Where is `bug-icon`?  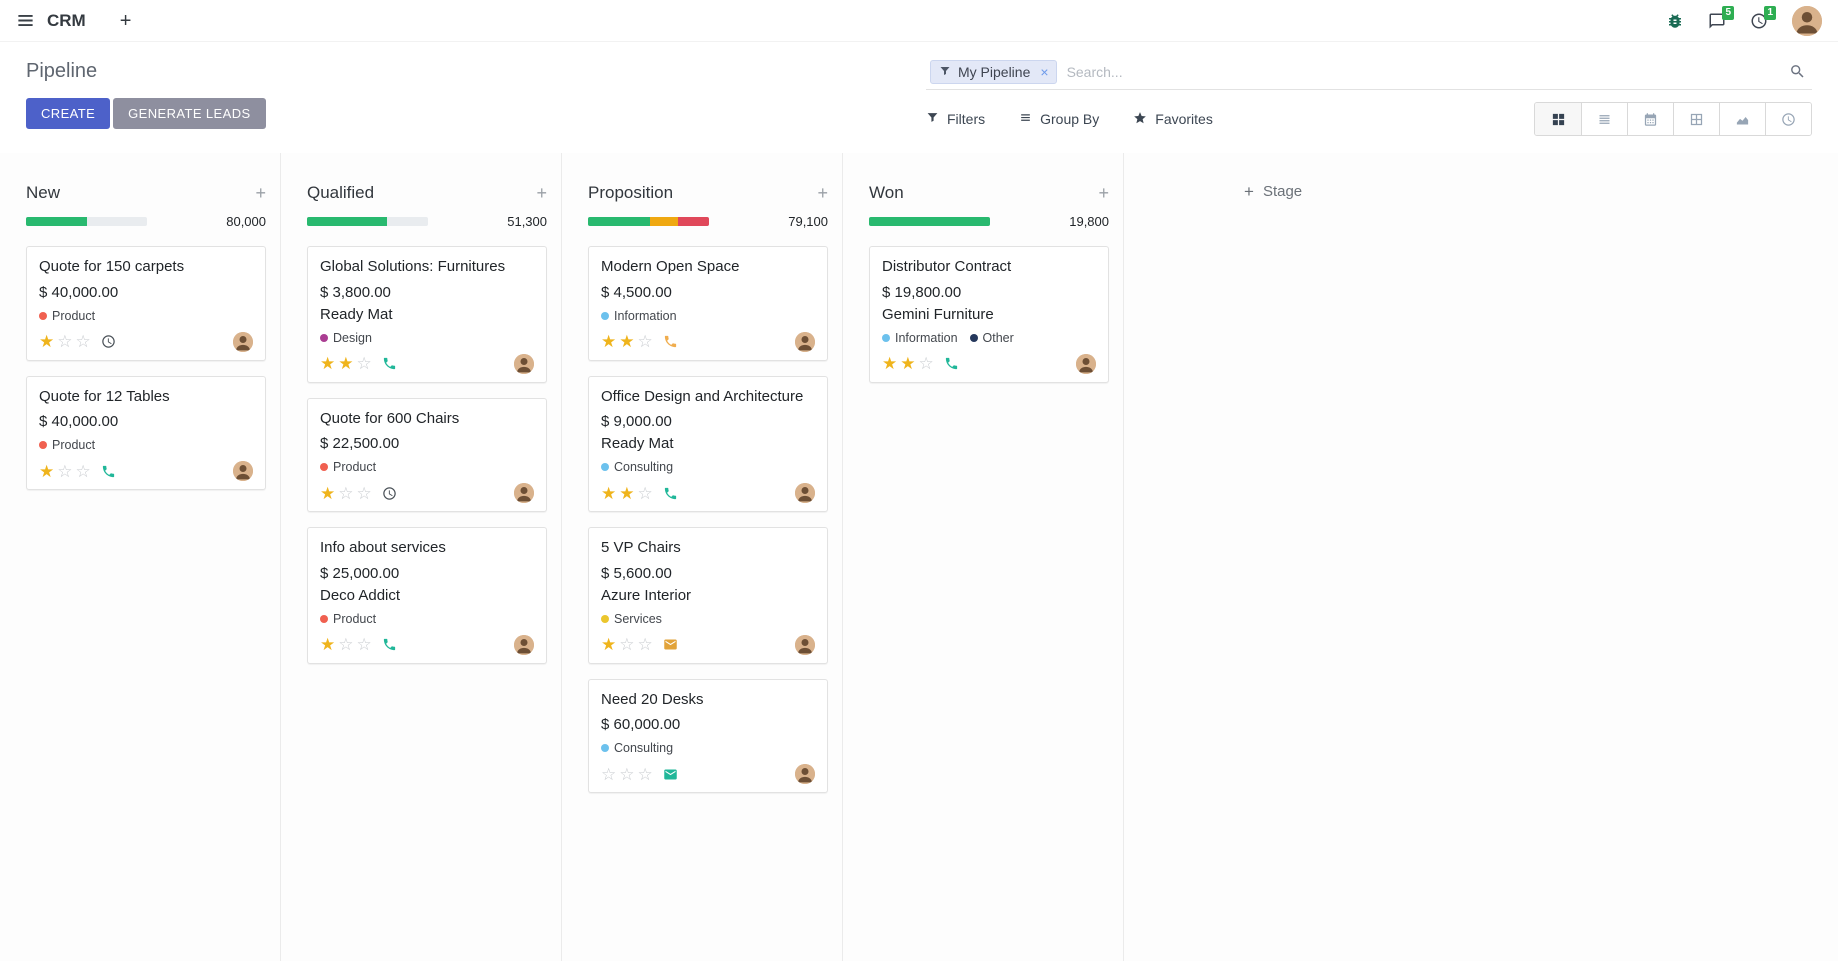
bug-icon is located at coordinates (1675, 21).